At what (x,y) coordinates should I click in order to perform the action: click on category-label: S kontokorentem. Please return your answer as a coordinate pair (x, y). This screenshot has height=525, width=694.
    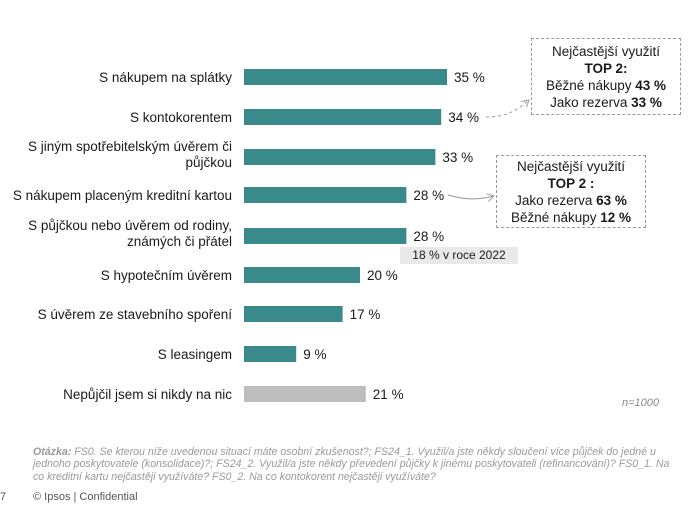
    Looking at the image, I should click on (181, 117).